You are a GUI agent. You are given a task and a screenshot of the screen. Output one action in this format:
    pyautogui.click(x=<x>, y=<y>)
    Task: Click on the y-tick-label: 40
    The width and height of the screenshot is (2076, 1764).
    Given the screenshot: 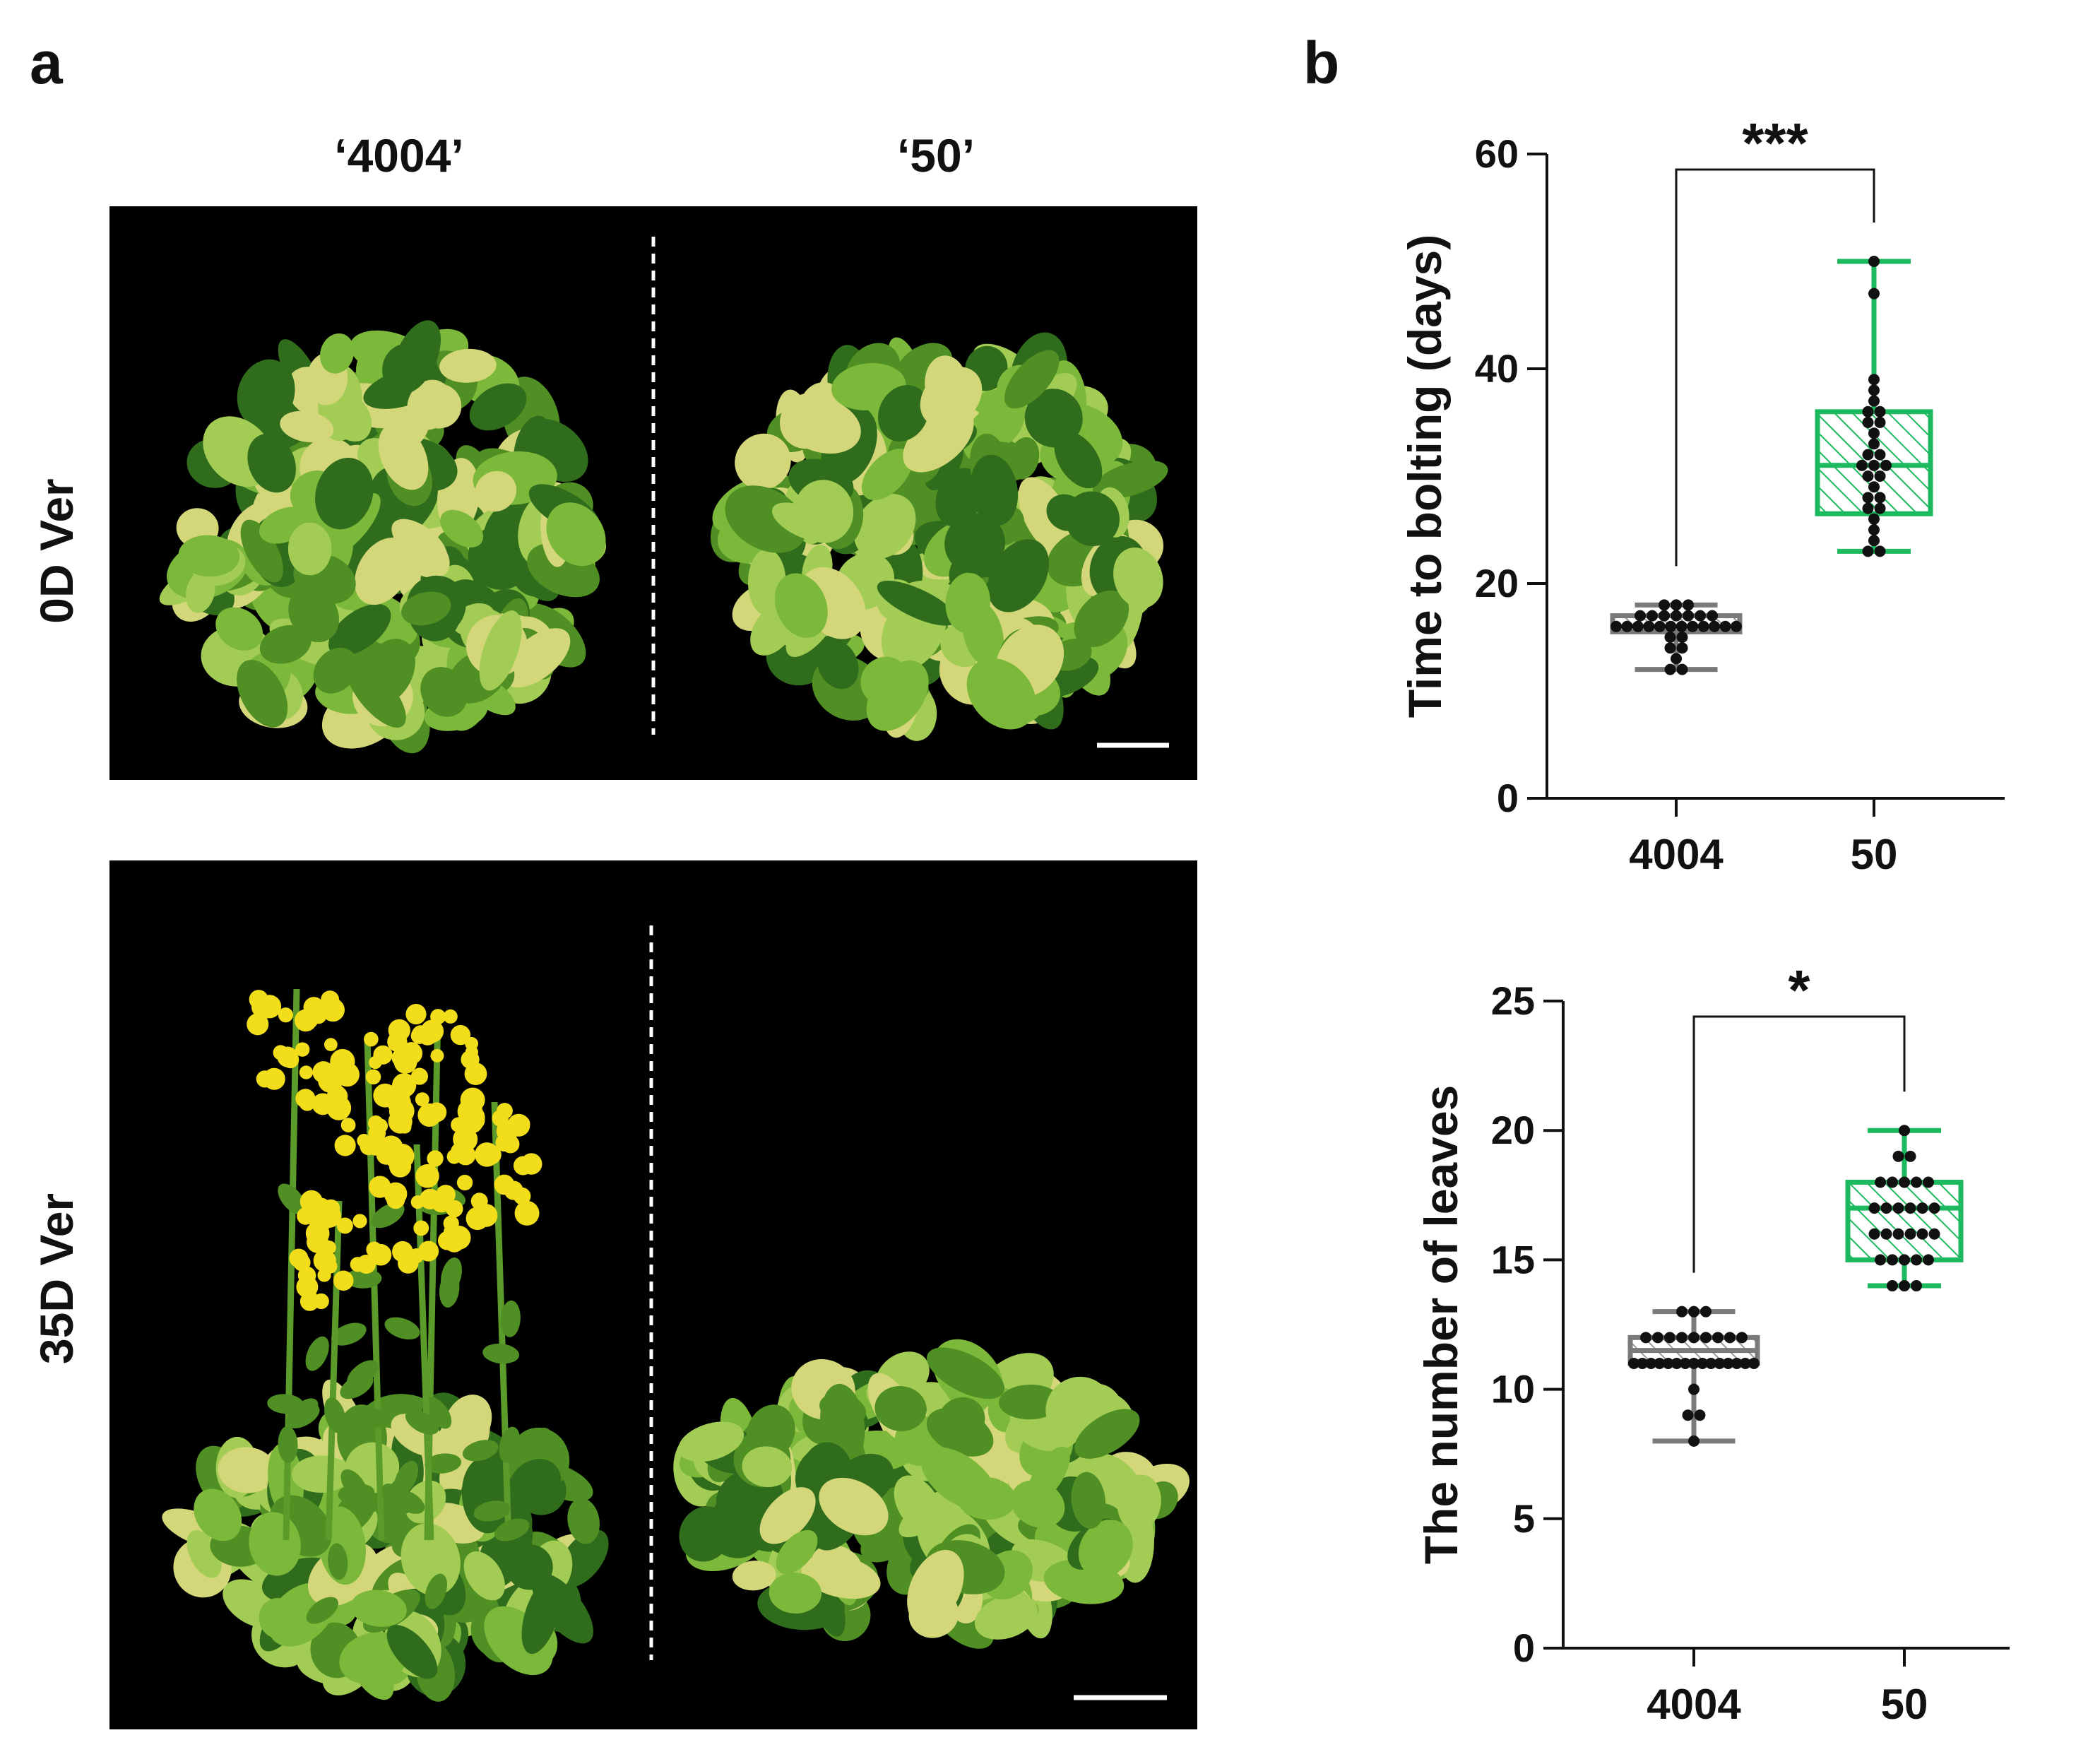 What is the action you would take?
    pyautogui.click(x=1497, y=368)
    